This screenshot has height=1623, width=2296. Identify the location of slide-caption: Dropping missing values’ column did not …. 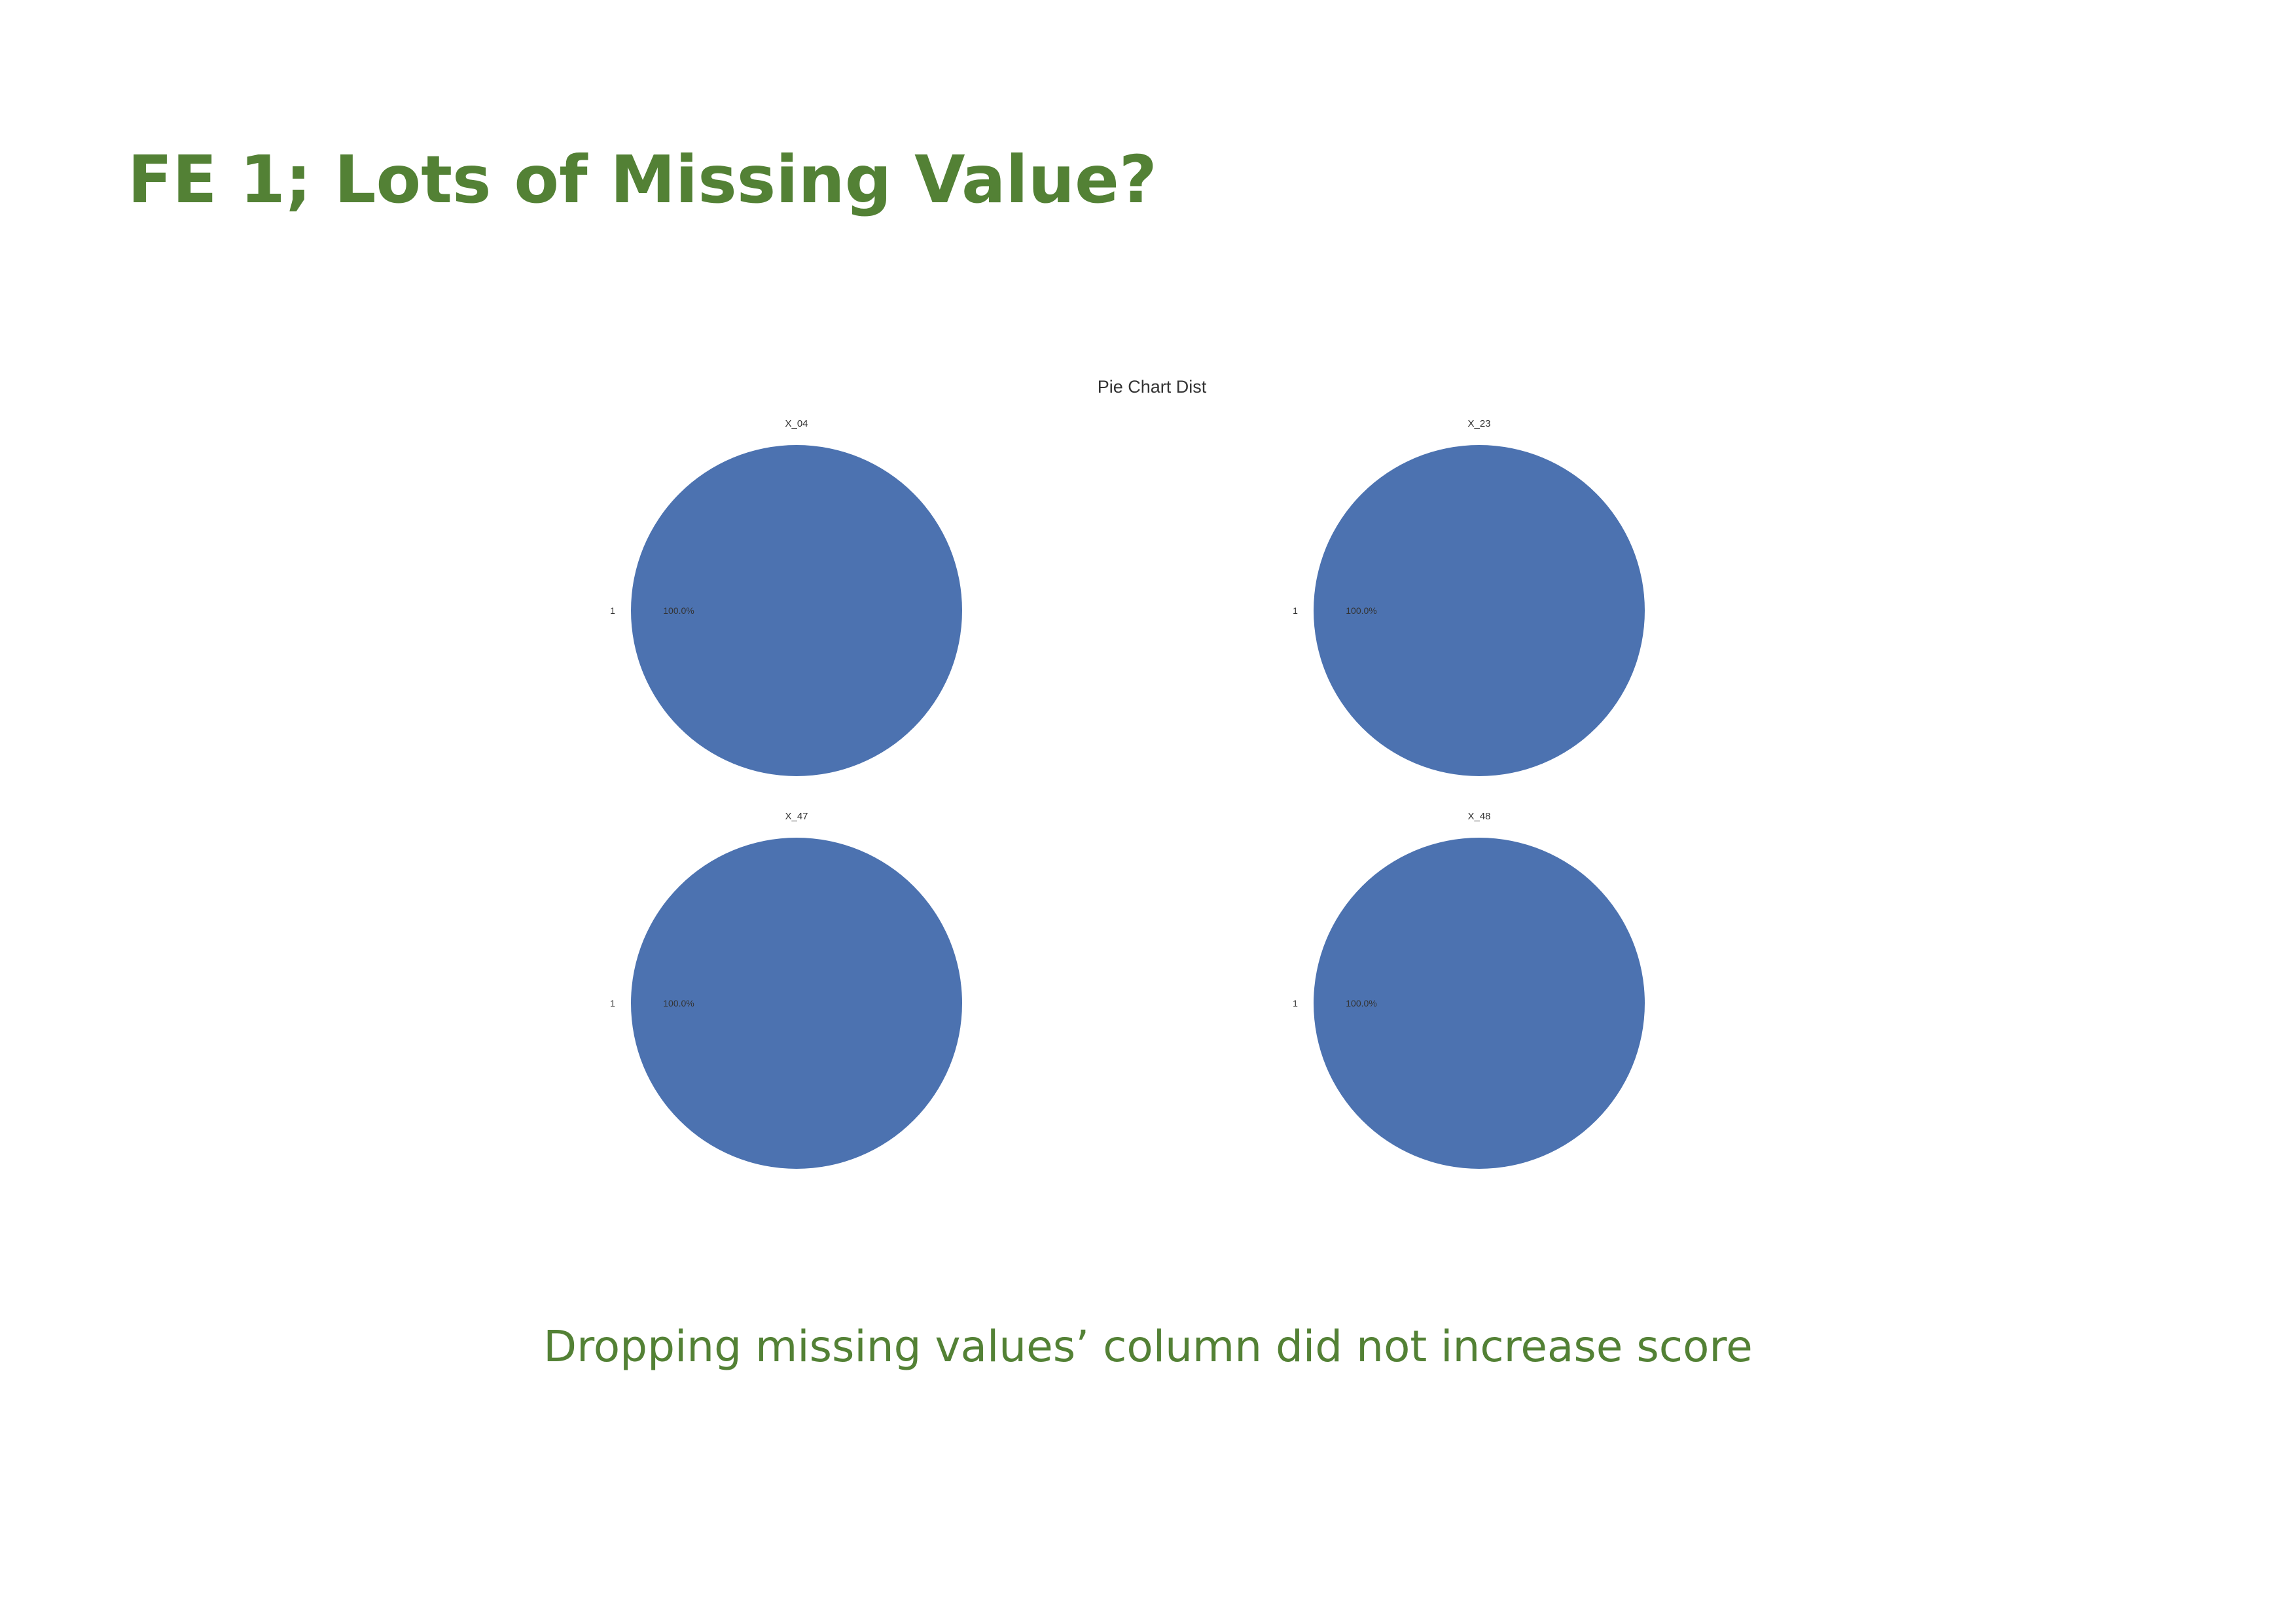
(1148, 1346).